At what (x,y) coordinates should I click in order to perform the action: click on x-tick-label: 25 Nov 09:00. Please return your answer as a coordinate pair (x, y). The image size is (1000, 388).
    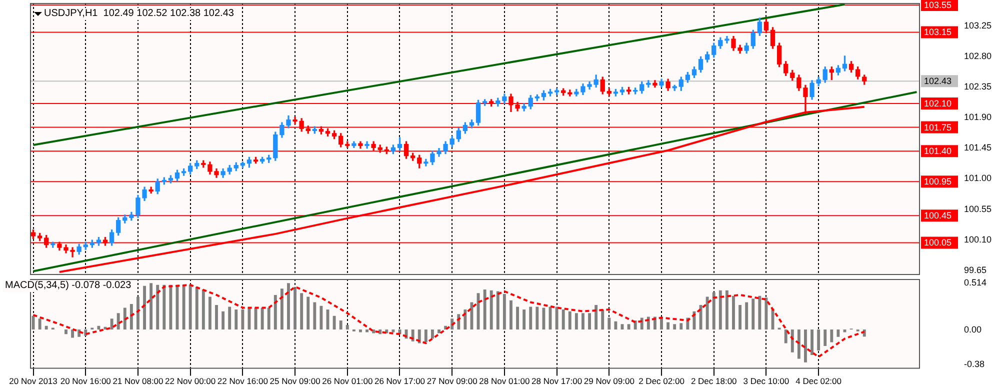
    Looking at the image, I should click on (295, 381).